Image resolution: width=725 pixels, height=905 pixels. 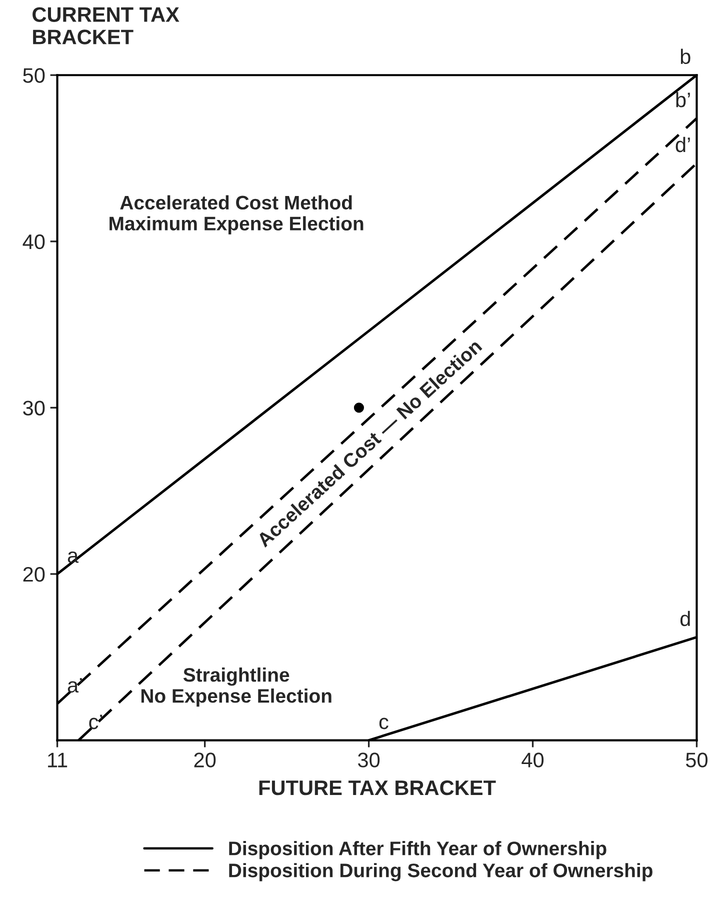 What do you see at coordinates (58, 760) in the screenshot?
I see `x-tick-label: 11` at bounding box center [58, 760].